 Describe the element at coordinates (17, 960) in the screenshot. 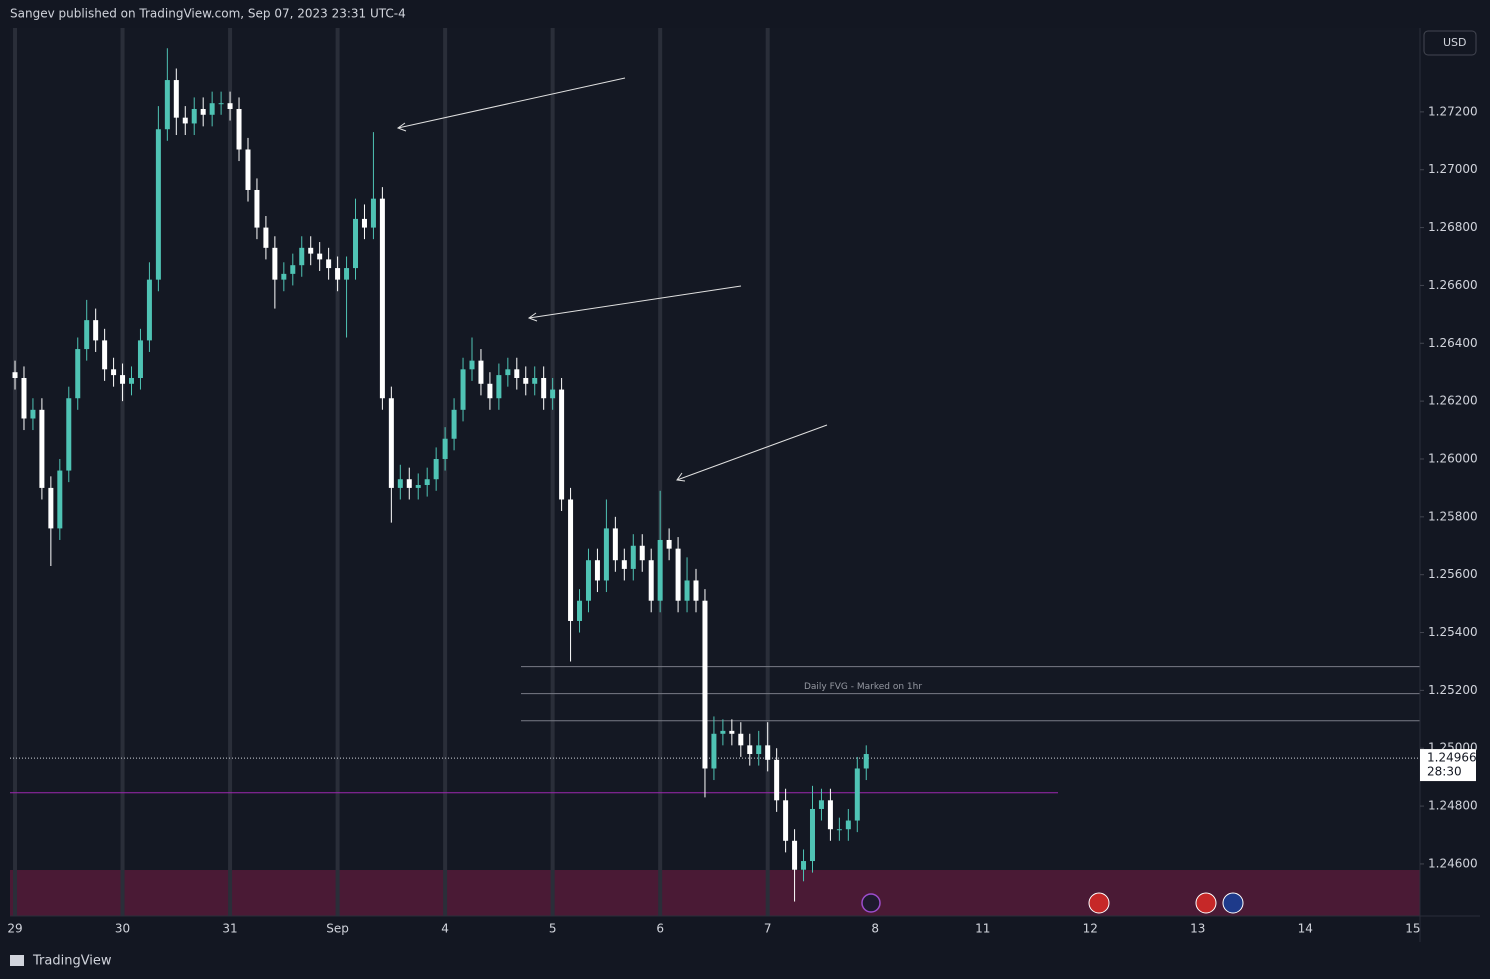

I see `brand-logo` at that location.